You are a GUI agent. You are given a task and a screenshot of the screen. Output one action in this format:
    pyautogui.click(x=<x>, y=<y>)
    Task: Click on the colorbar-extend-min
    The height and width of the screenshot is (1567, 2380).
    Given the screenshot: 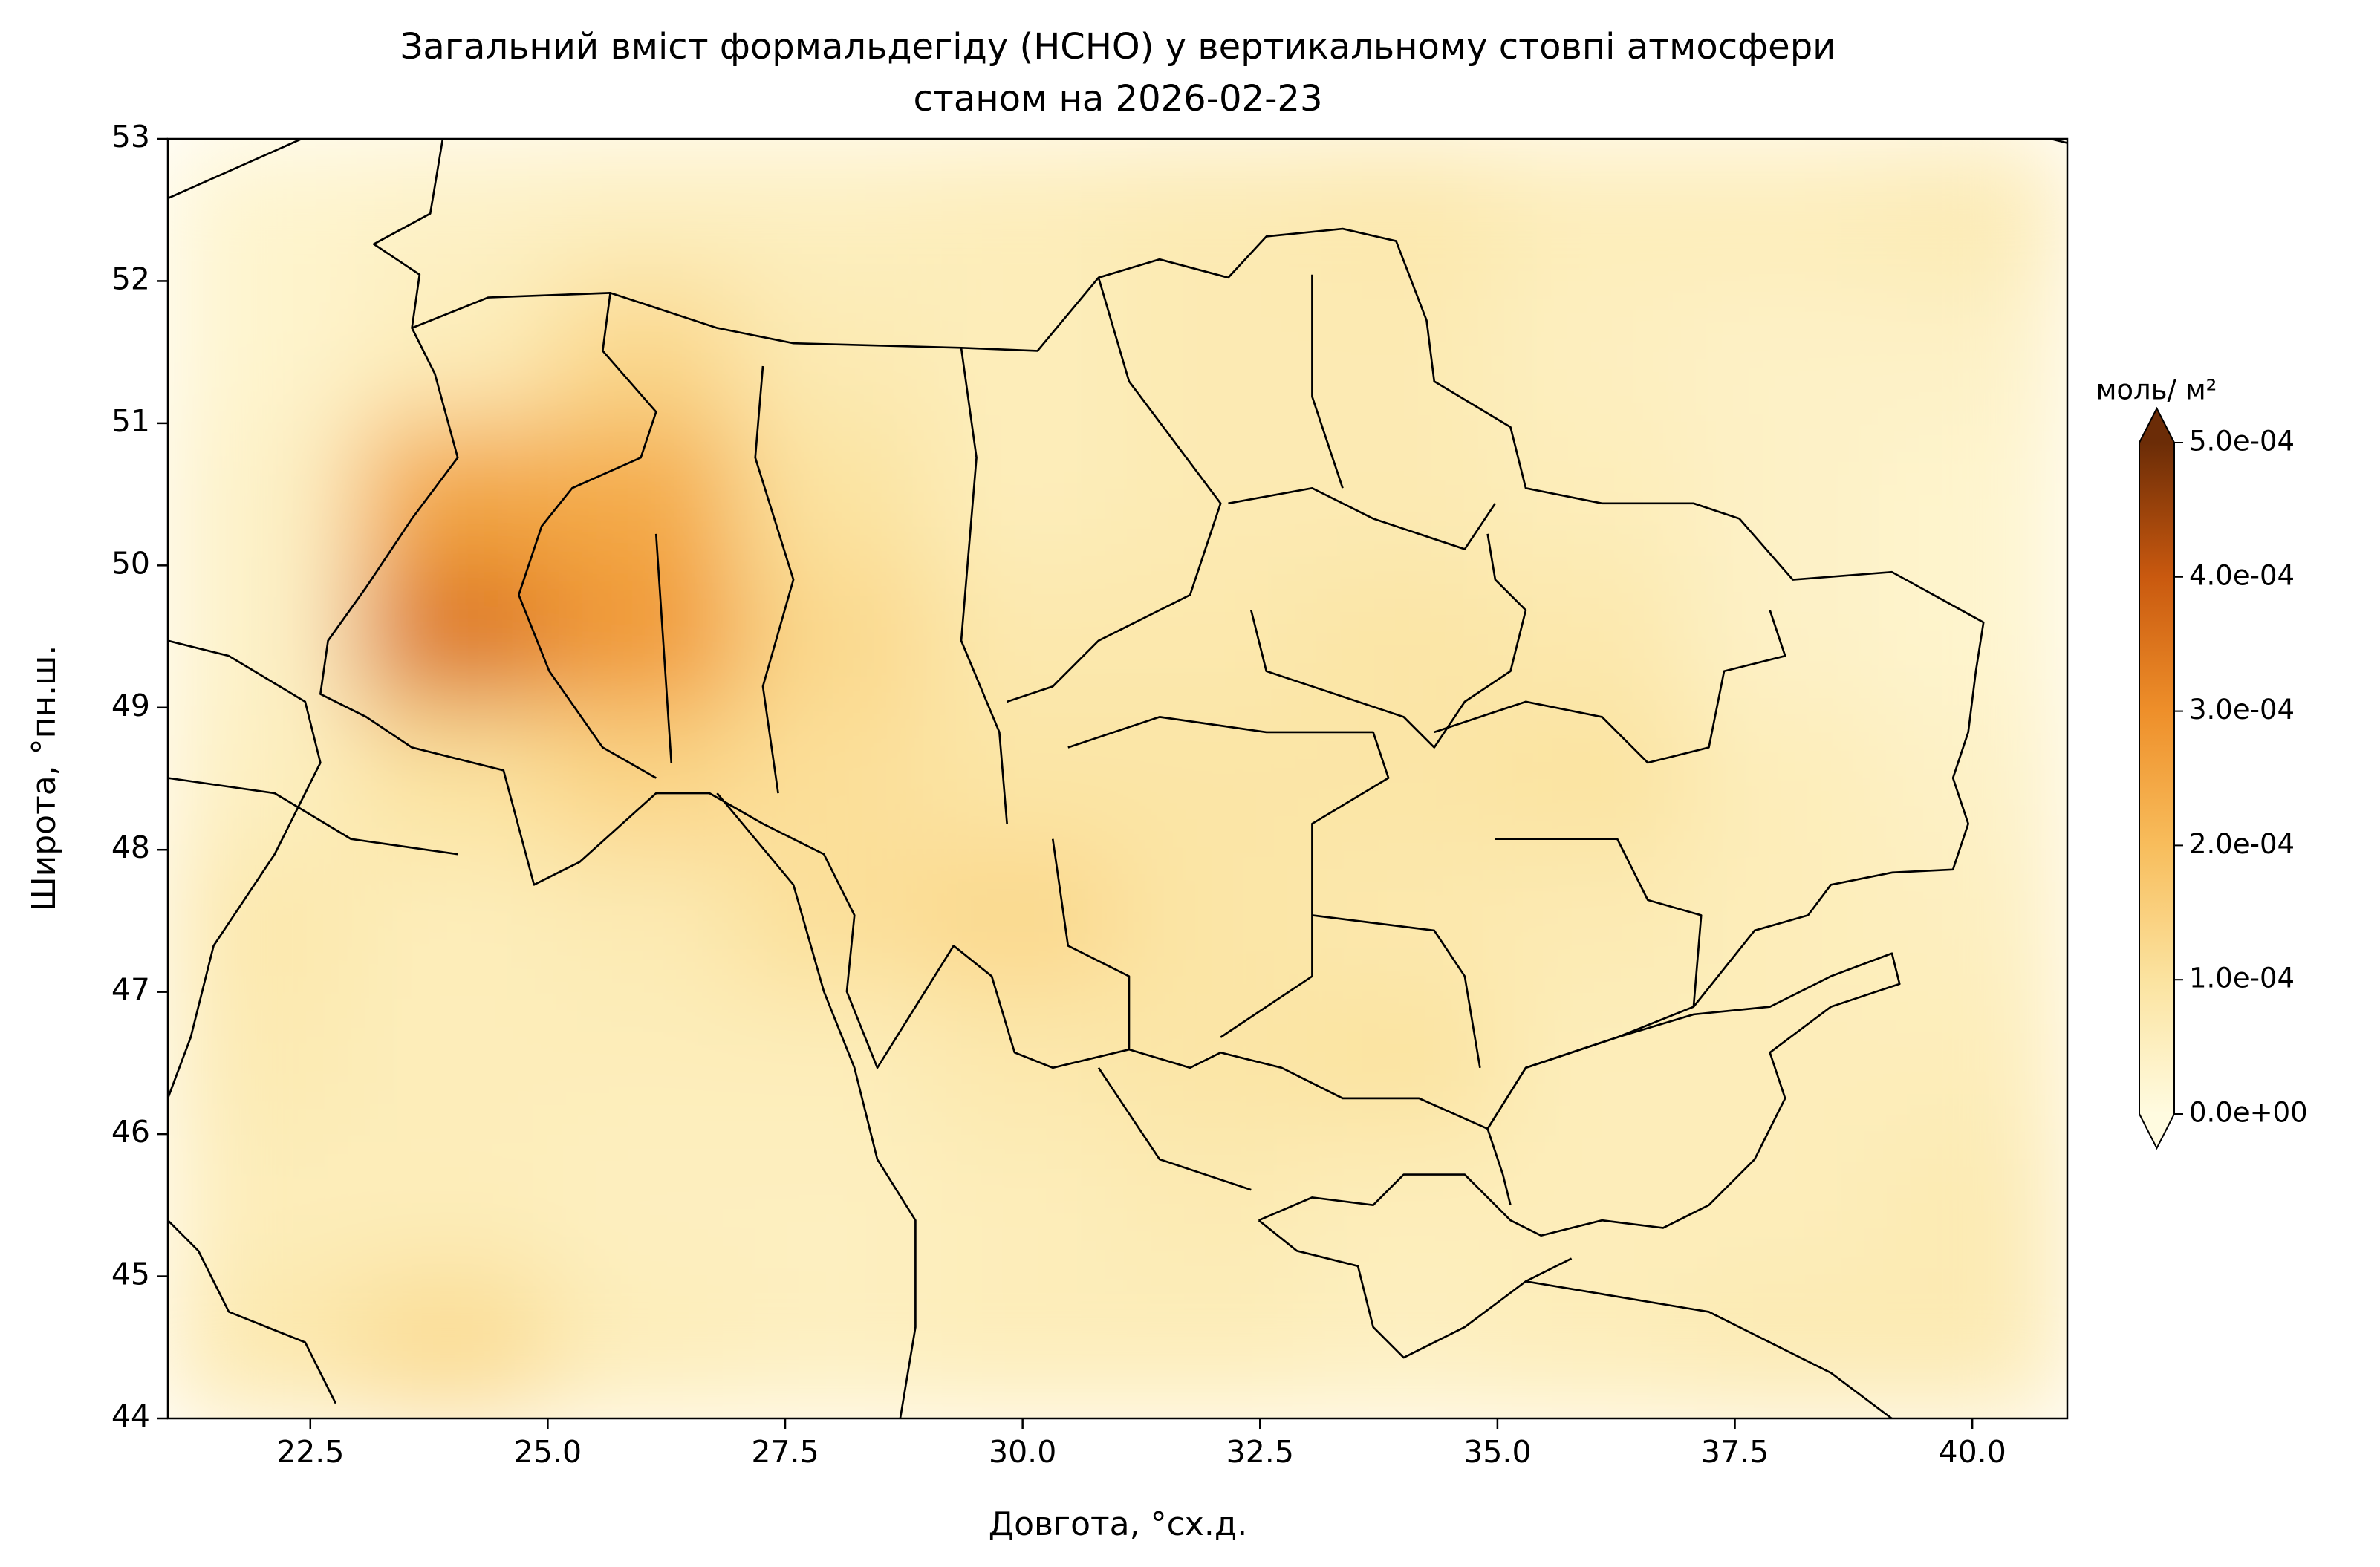 What is the action you would take?
    pyautogui.click(x=2156, y=1131)
    